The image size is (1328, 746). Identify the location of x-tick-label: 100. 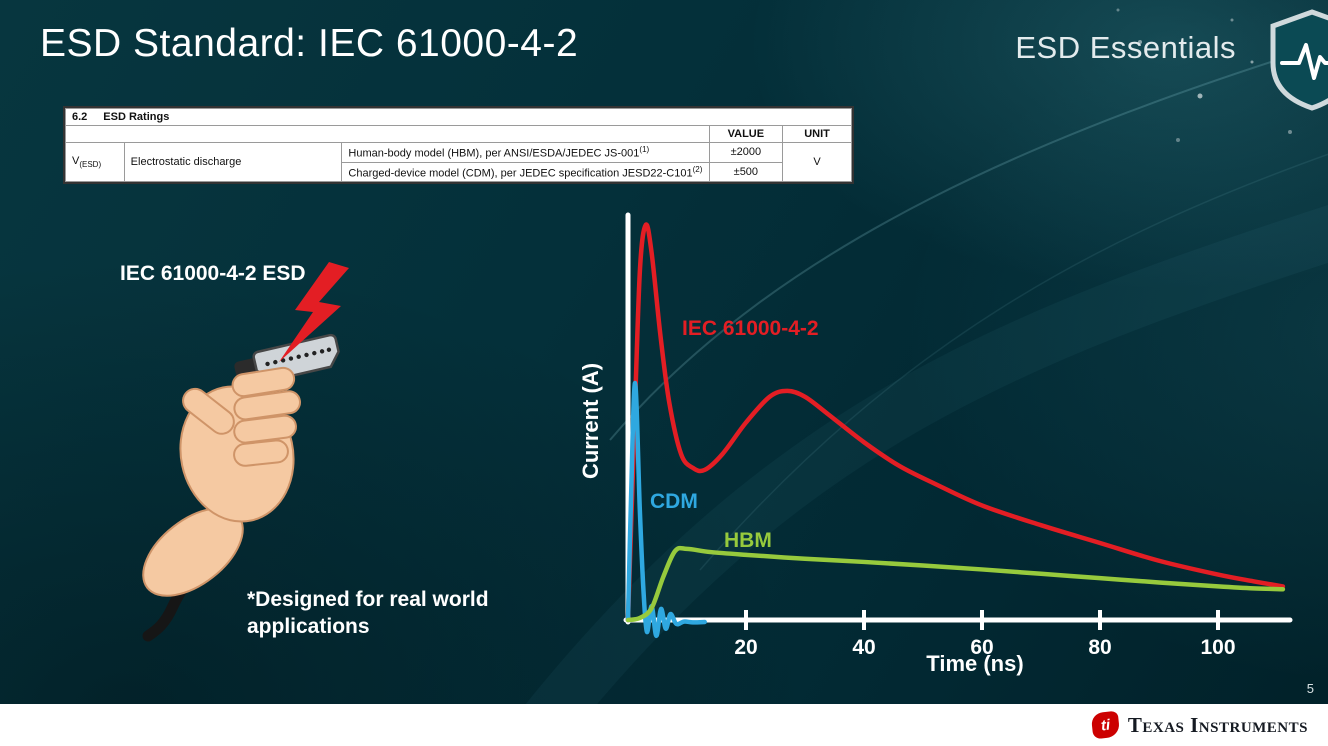
(1217, 647).